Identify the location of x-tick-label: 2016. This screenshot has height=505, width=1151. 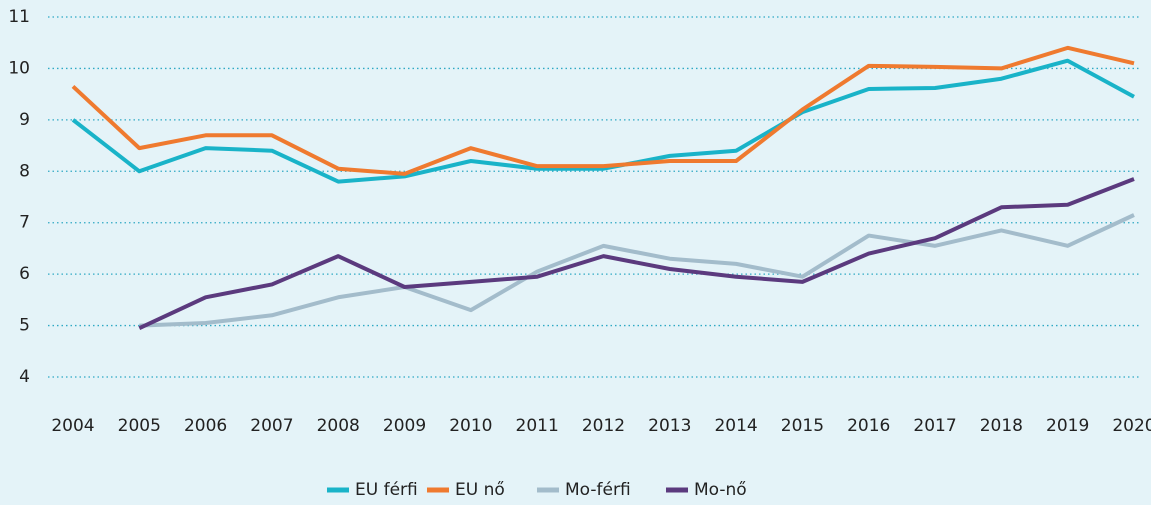
(868, 426).